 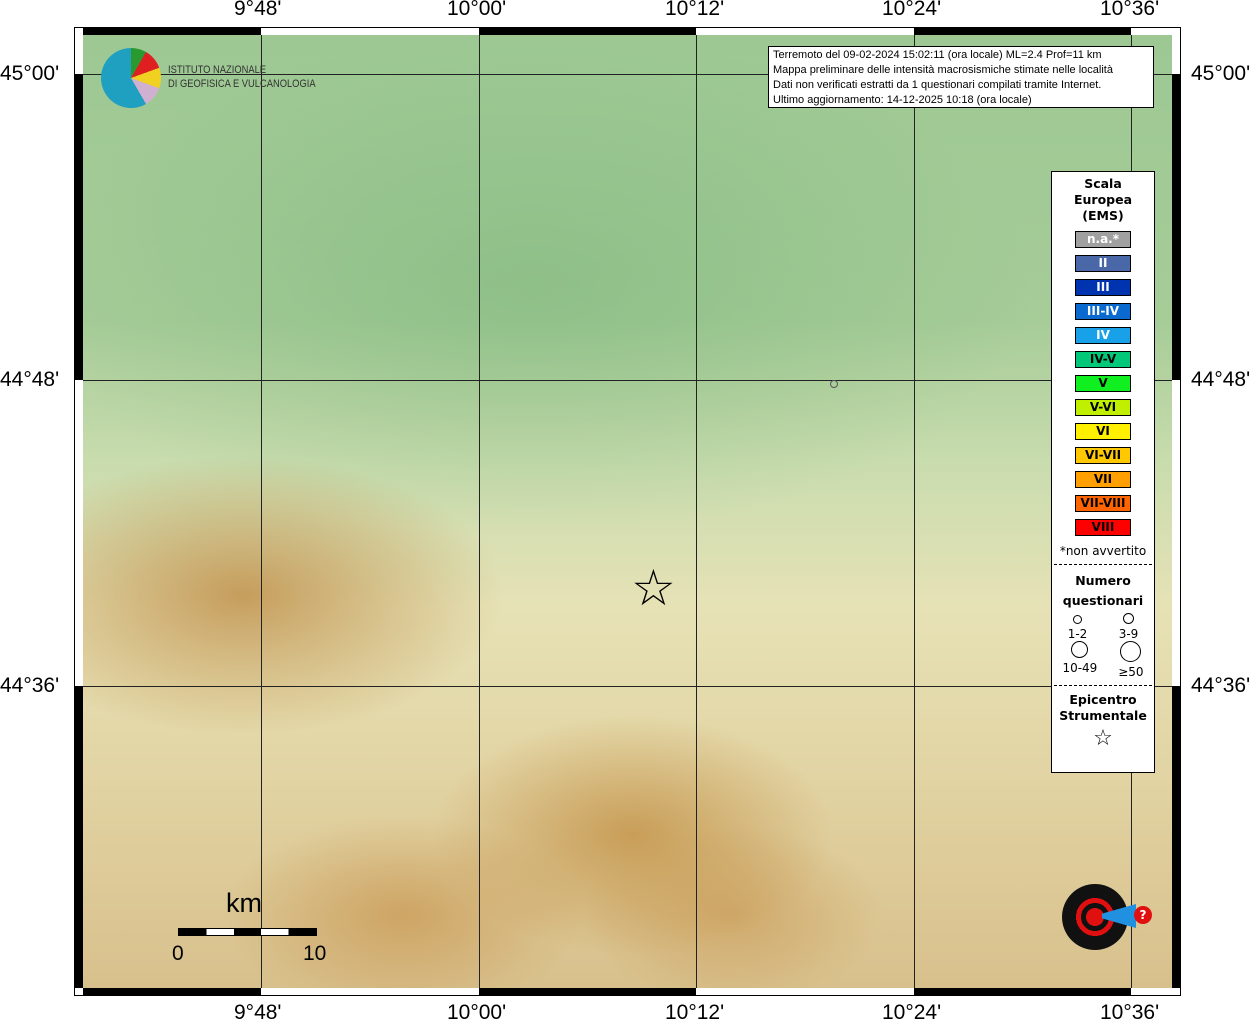 I want to click on epicenter-star-icon: ☆, so click(x=653, y=588).